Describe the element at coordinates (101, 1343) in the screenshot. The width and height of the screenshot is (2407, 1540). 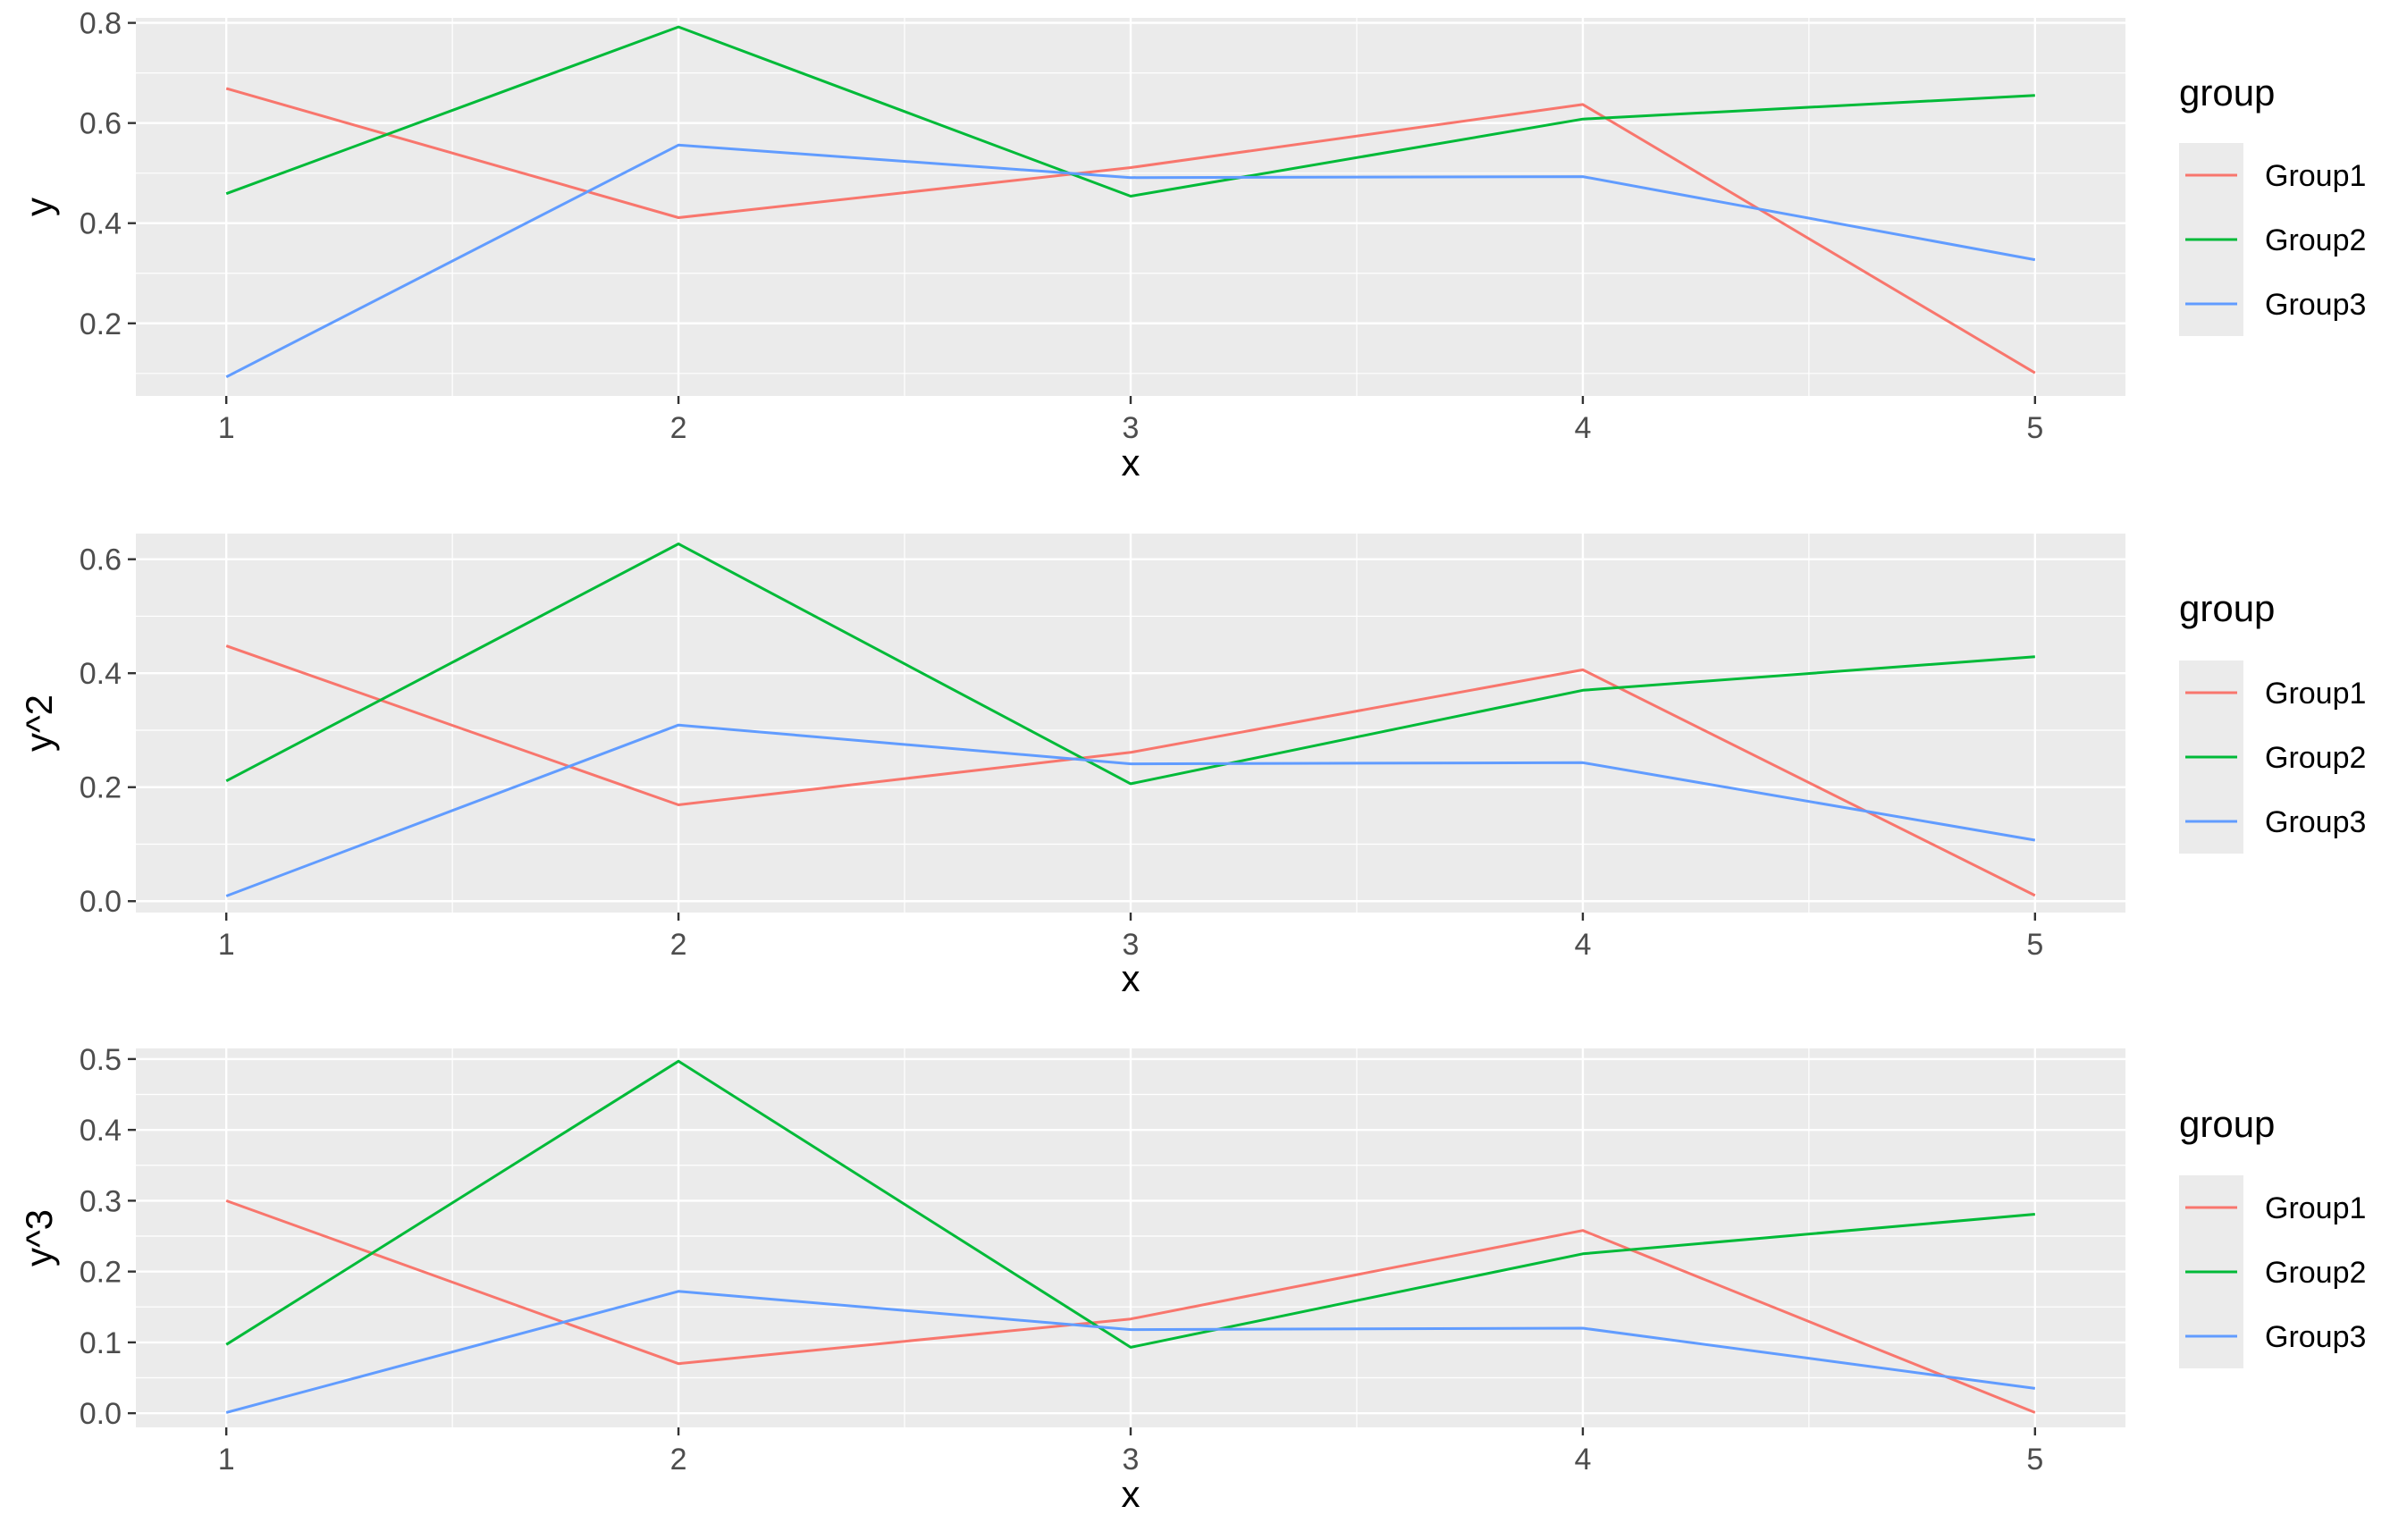
I see `y-tick-label: 0.1` at that location.